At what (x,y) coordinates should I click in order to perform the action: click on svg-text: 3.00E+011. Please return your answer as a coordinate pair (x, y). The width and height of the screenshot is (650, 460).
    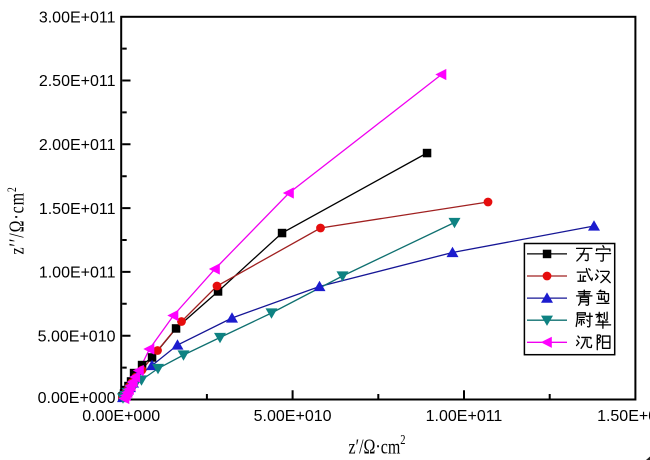
    Looking at the image, I should click on (77, 18).